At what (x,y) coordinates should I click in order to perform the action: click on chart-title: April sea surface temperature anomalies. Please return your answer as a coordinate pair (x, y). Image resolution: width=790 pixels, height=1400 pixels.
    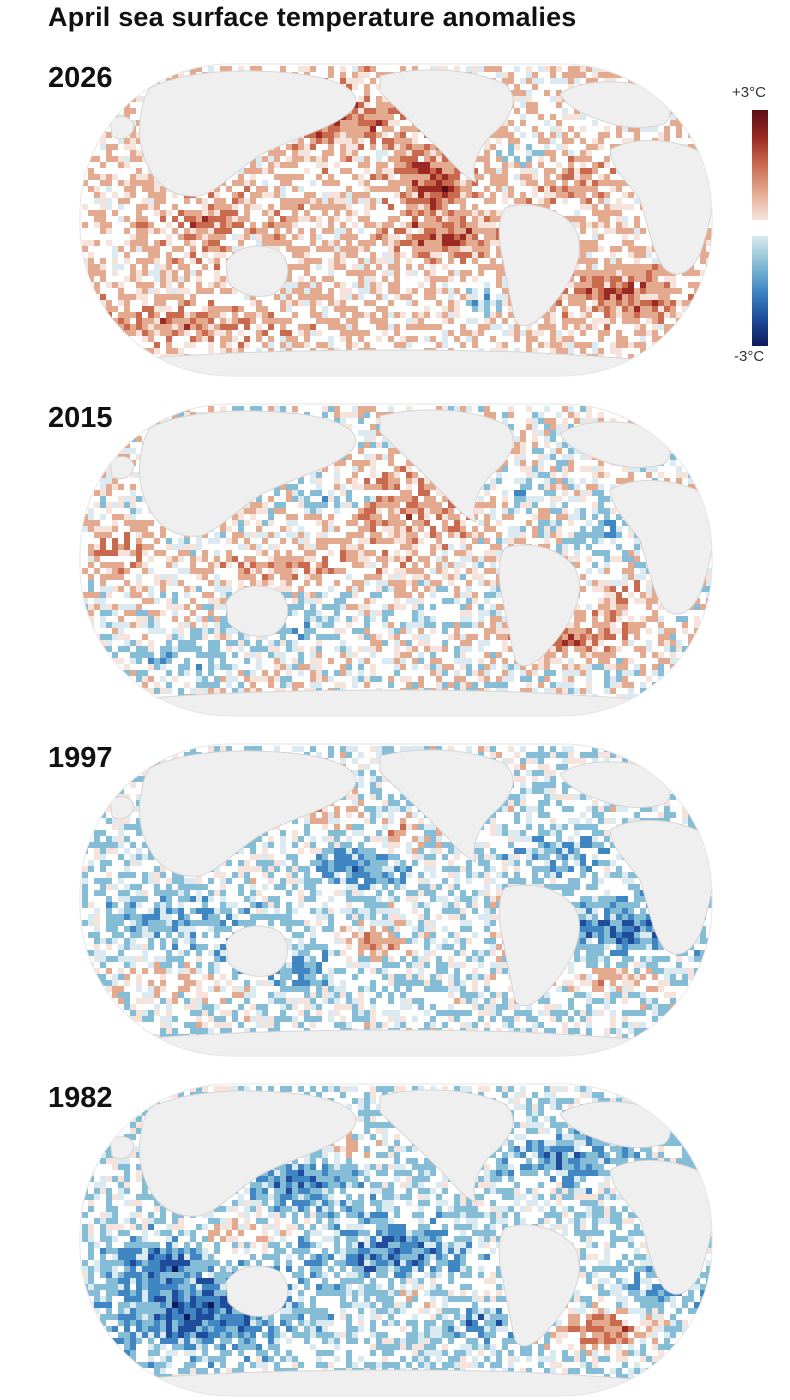
    Looking at the image, I should click on (312, 17).